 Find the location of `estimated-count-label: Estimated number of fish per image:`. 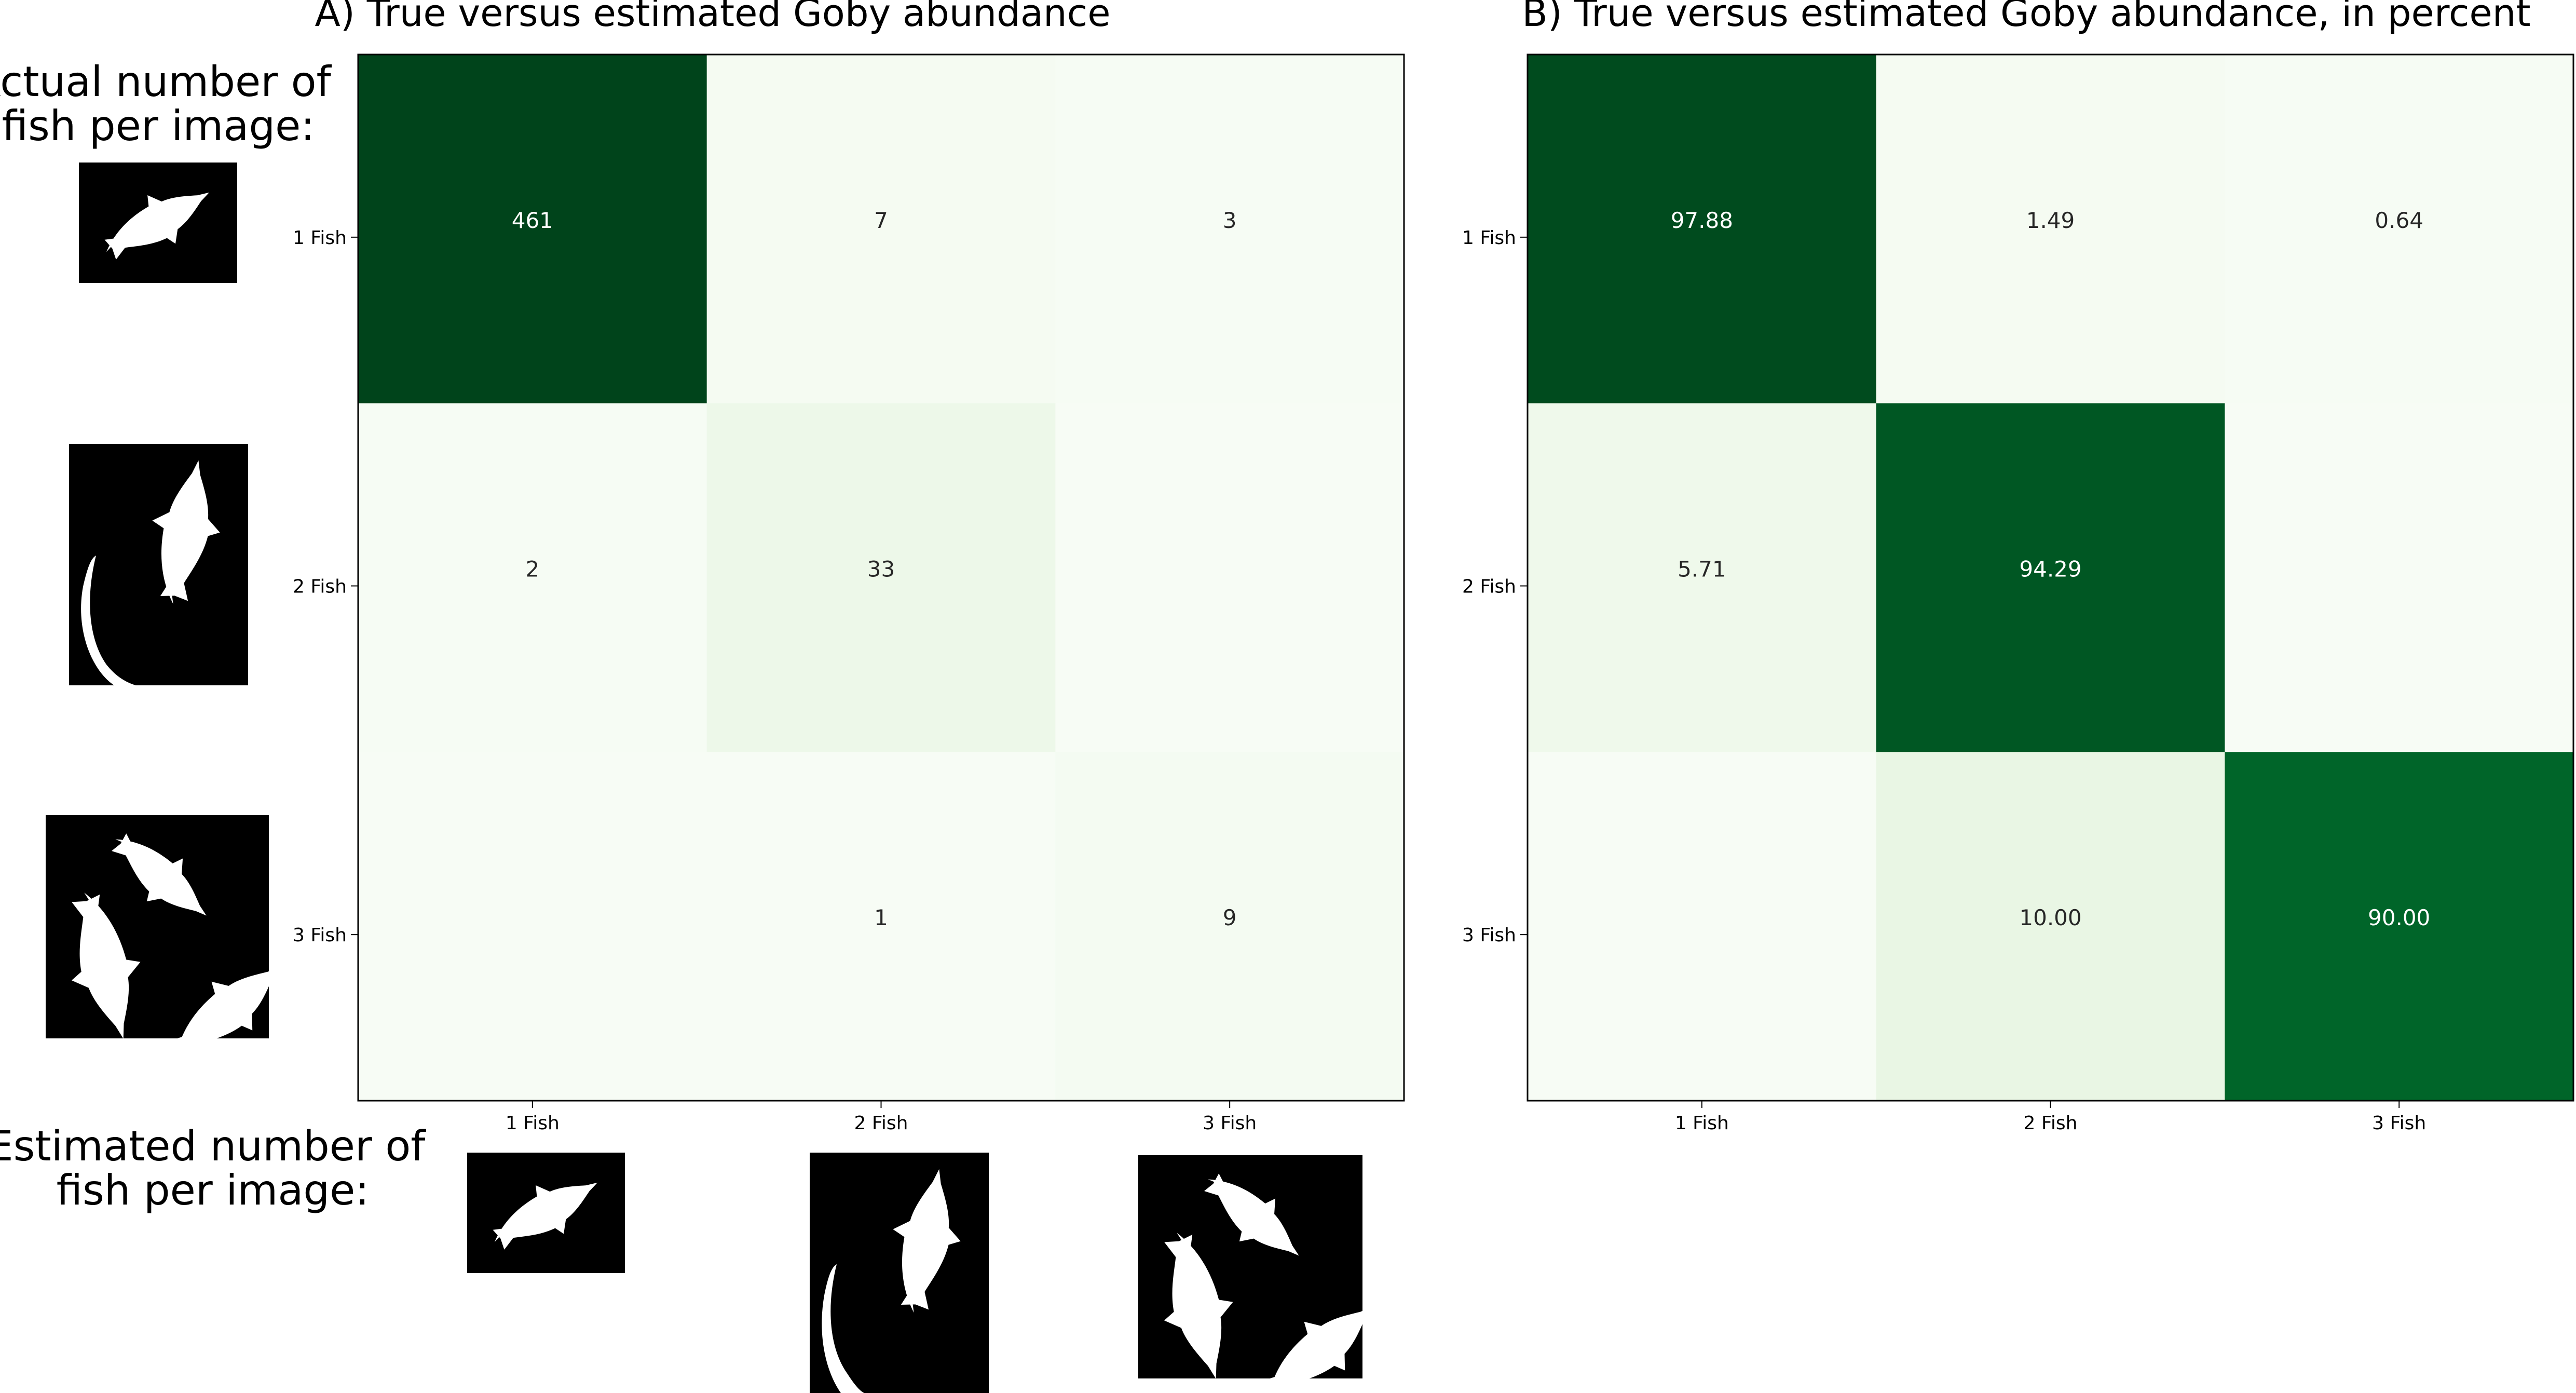

estimated-count-label: Estimated number of fish per image: is located at coordinates (219, 1168).